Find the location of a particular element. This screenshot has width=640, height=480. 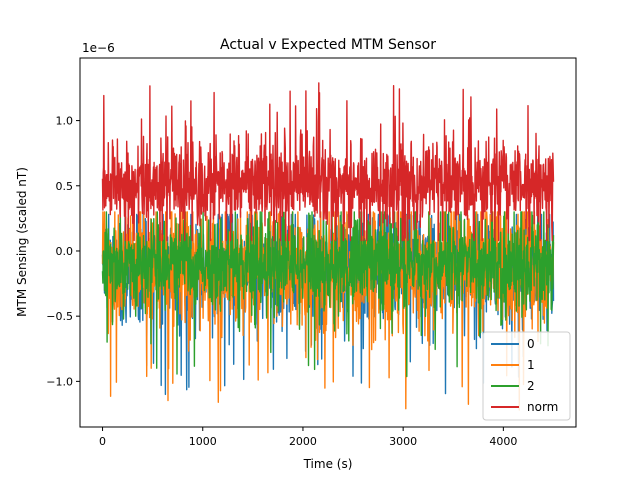

y-axis: −1.0 −0.5 0.0 0.5 1.0 is located at coordinates (63, 251).